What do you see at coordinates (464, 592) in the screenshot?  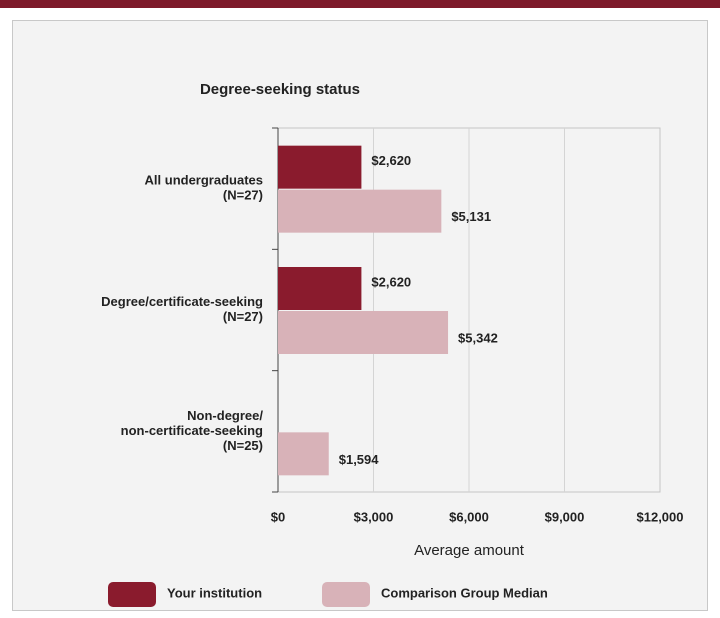 I see `legend-label: Comparison Group Median` at bounding box center [464, 592].